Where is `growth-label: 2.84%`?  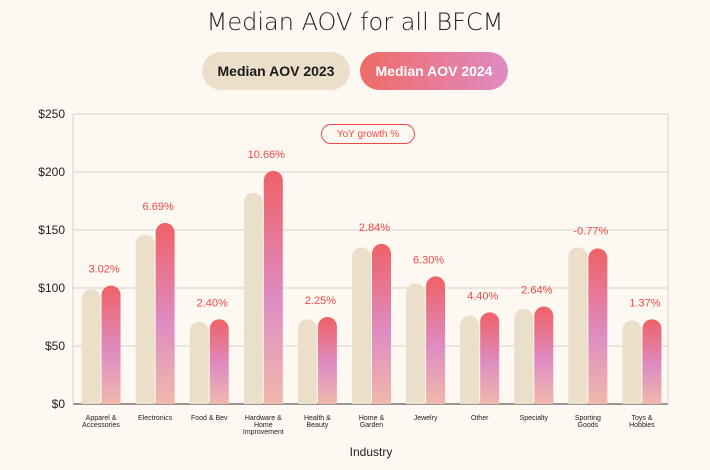
growth-label: 2.84% is located at coordinates (374, 228).